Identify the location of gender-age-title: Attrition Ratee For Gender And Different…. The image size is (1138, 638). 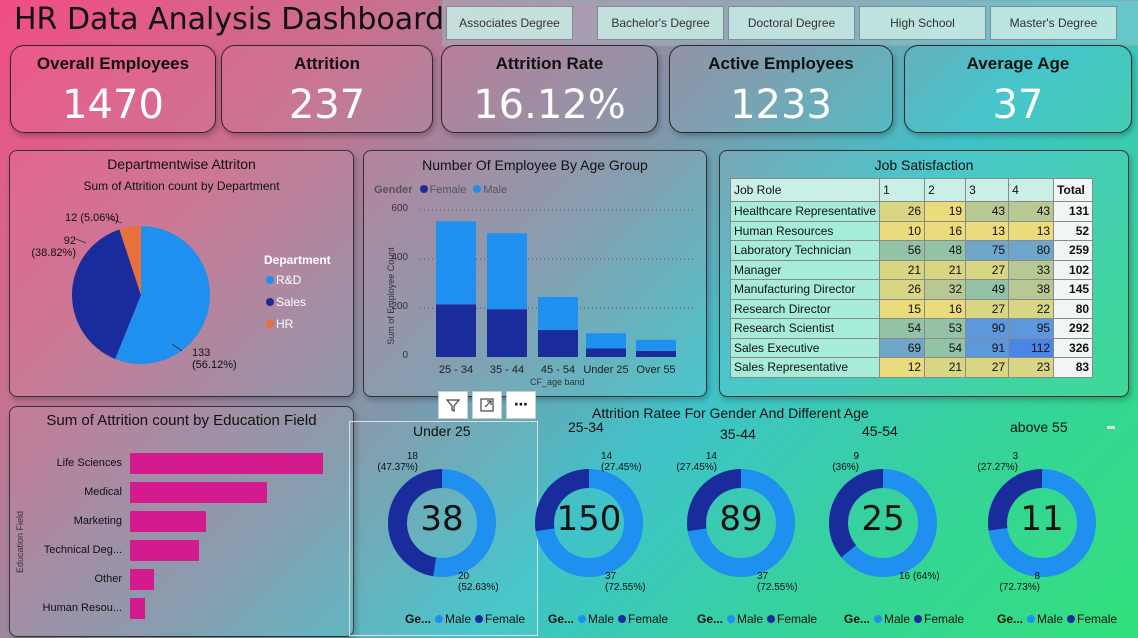
(730, 413).